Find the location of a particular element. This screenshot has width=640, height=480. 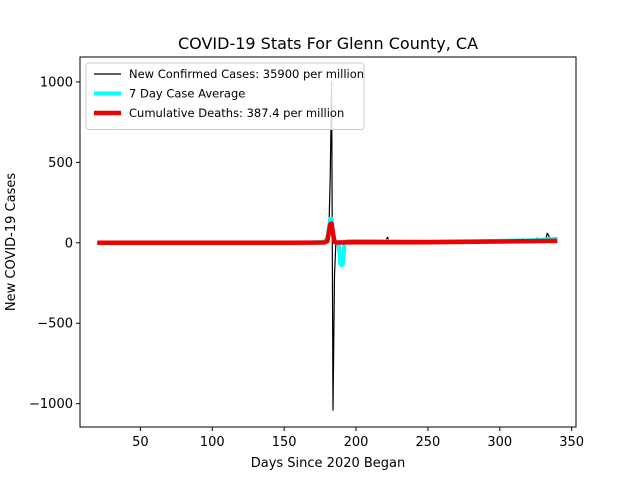

x-tick-label: 50 is located at coordinates (140, 442).